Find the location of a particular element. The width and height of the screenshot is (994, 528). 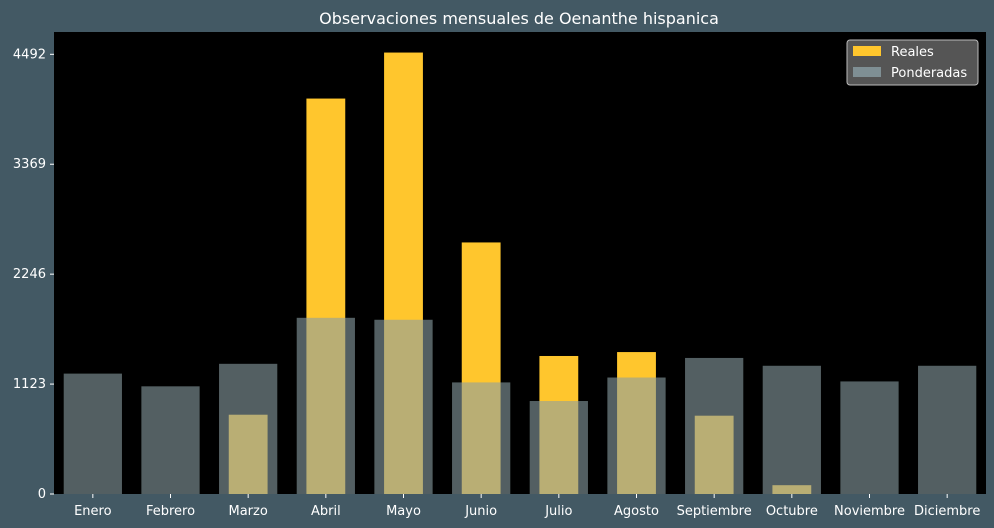

y-tick-label: 3369 is located at coordinates (29, 164).